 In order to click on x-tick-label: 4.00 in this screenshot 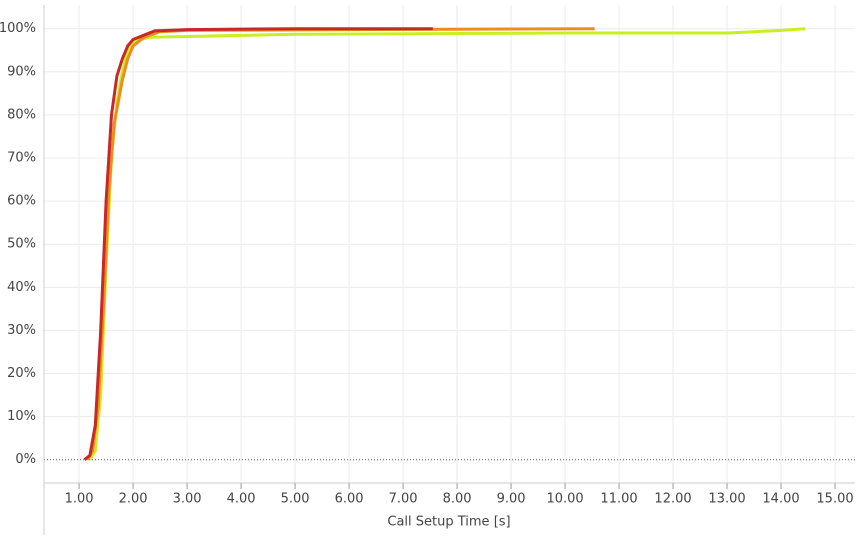, I will do `click(241, 499)`.